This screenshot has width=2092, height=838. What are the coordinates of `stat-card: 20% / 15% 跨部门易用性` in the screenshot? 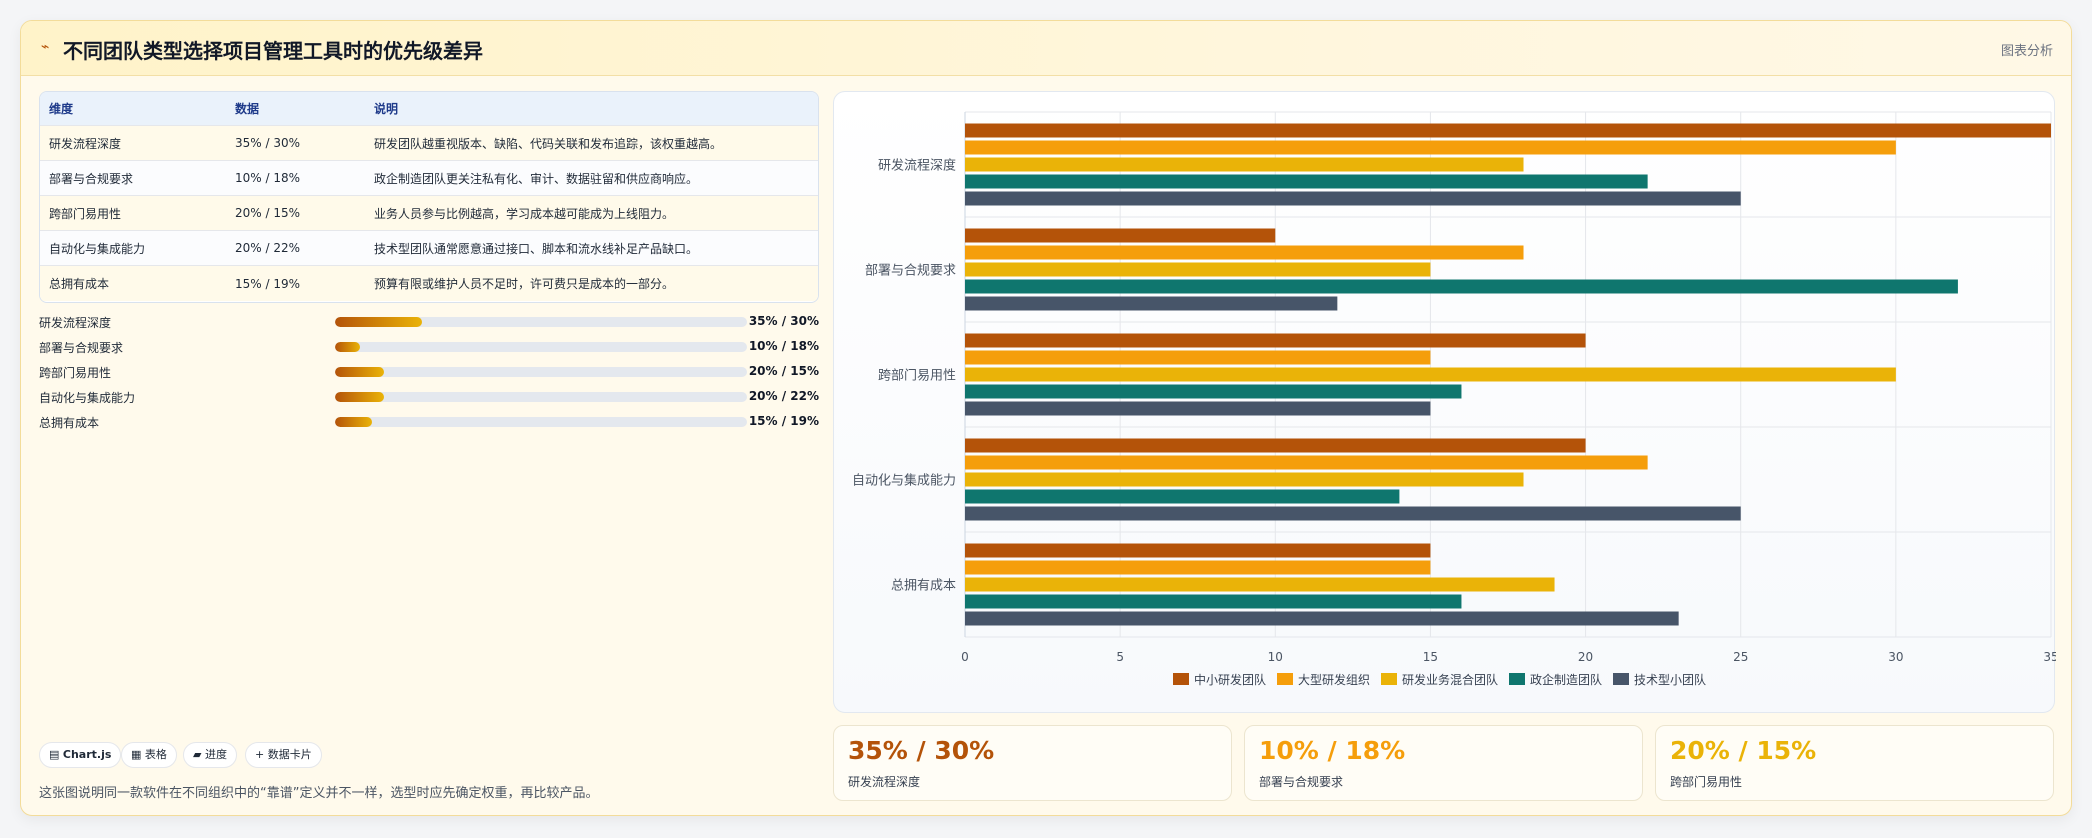 It's located at (1854, 763).